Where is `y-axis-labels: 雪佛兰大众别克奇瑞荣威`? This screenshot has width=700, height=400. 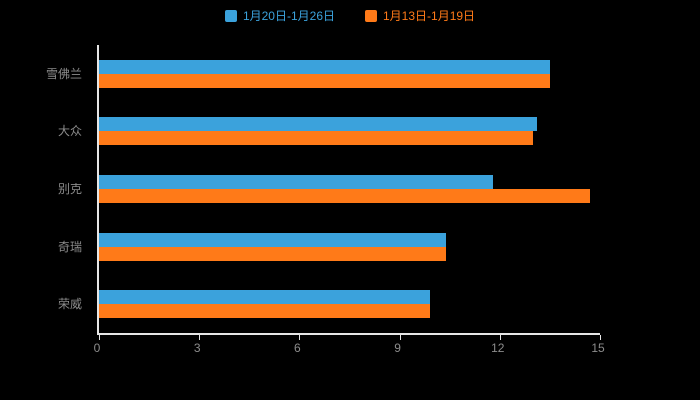 y-axis-labels: 雪佛兰大众别克奇瑞荣威 is located at coordinates (44, 190).